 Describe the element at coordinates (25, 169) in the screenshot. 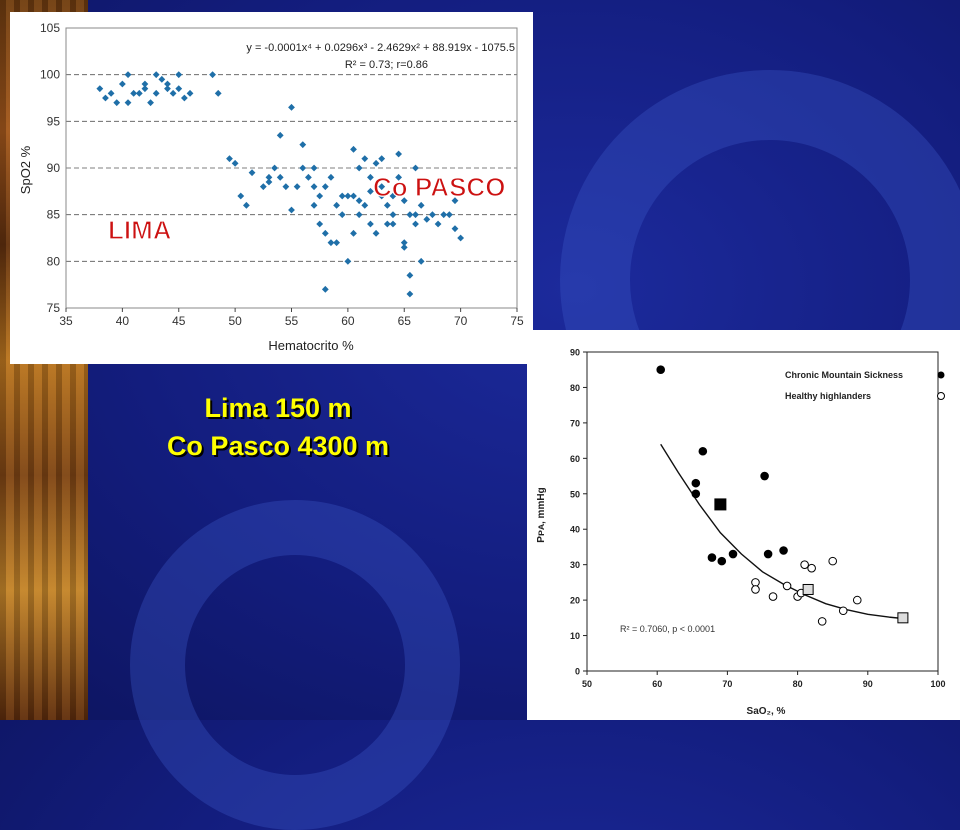

I see `y-axis-label: SpO2 %` at that location.